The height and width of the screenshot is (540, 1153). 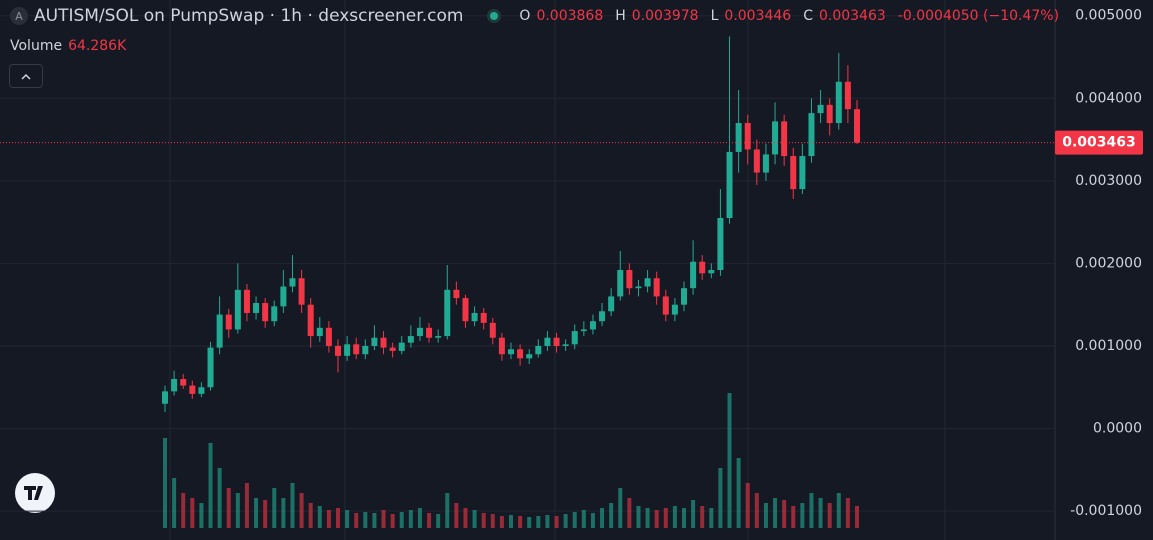 I want to click on price-label-box, so click(x=1099, y=142).